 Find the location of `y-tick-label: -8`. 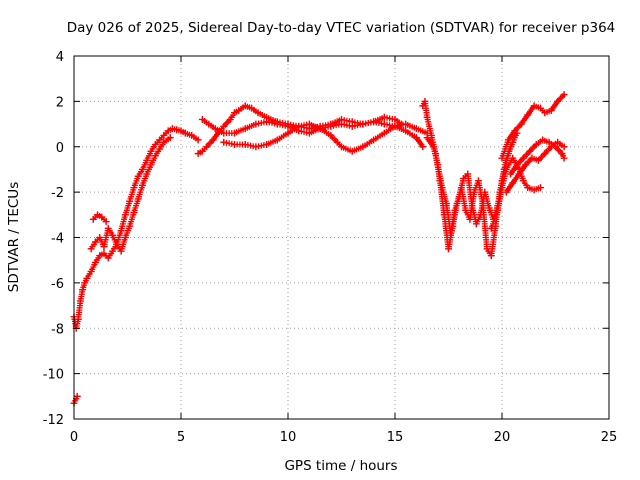

y-tick-label: -8 is located at coordinates (57, 329).